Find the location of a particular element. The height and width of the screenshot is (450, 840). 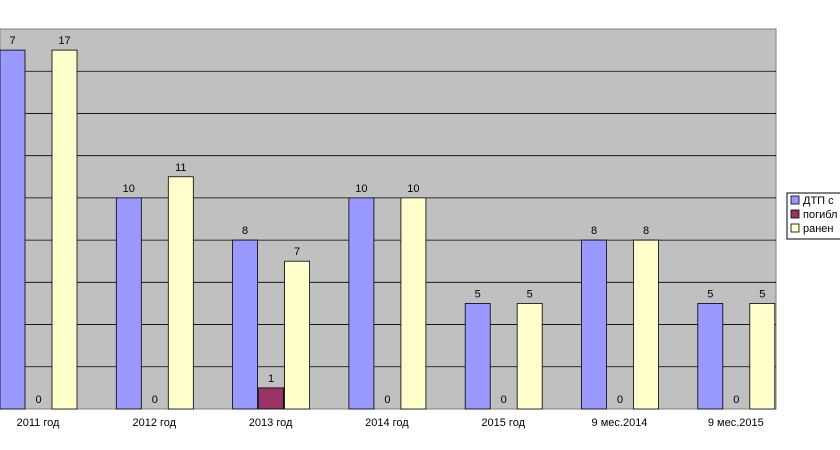

bar-pogib is located at coordinates (271, 398).